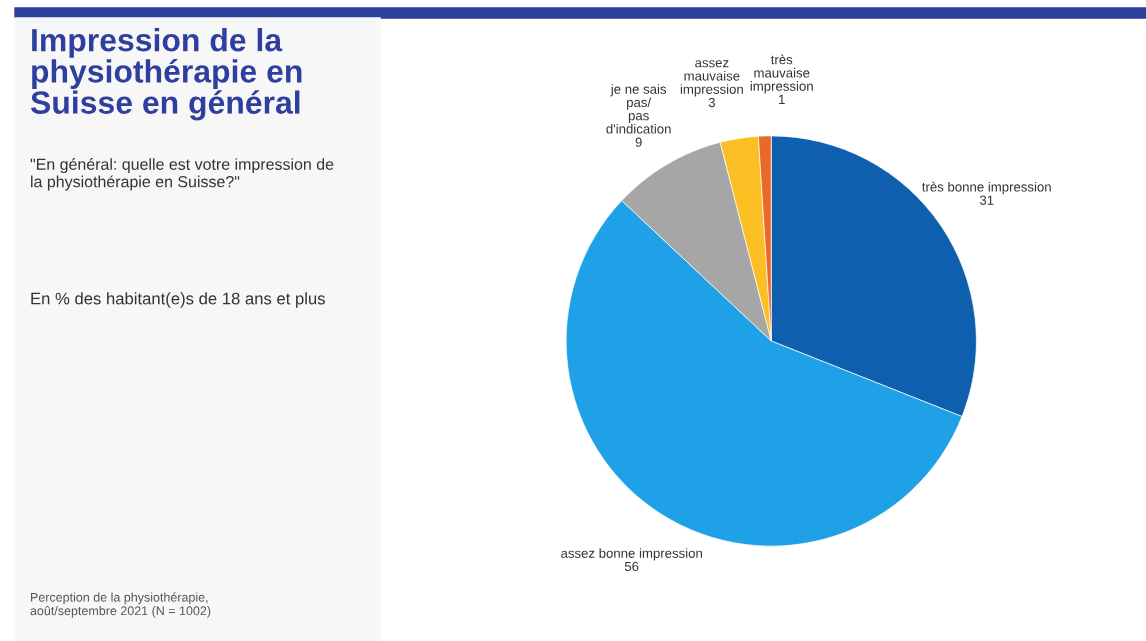 The height and width of the screenshot is (641, 1146). I want to click on slice-label: assez mauvaise impression, so click(711, 78).